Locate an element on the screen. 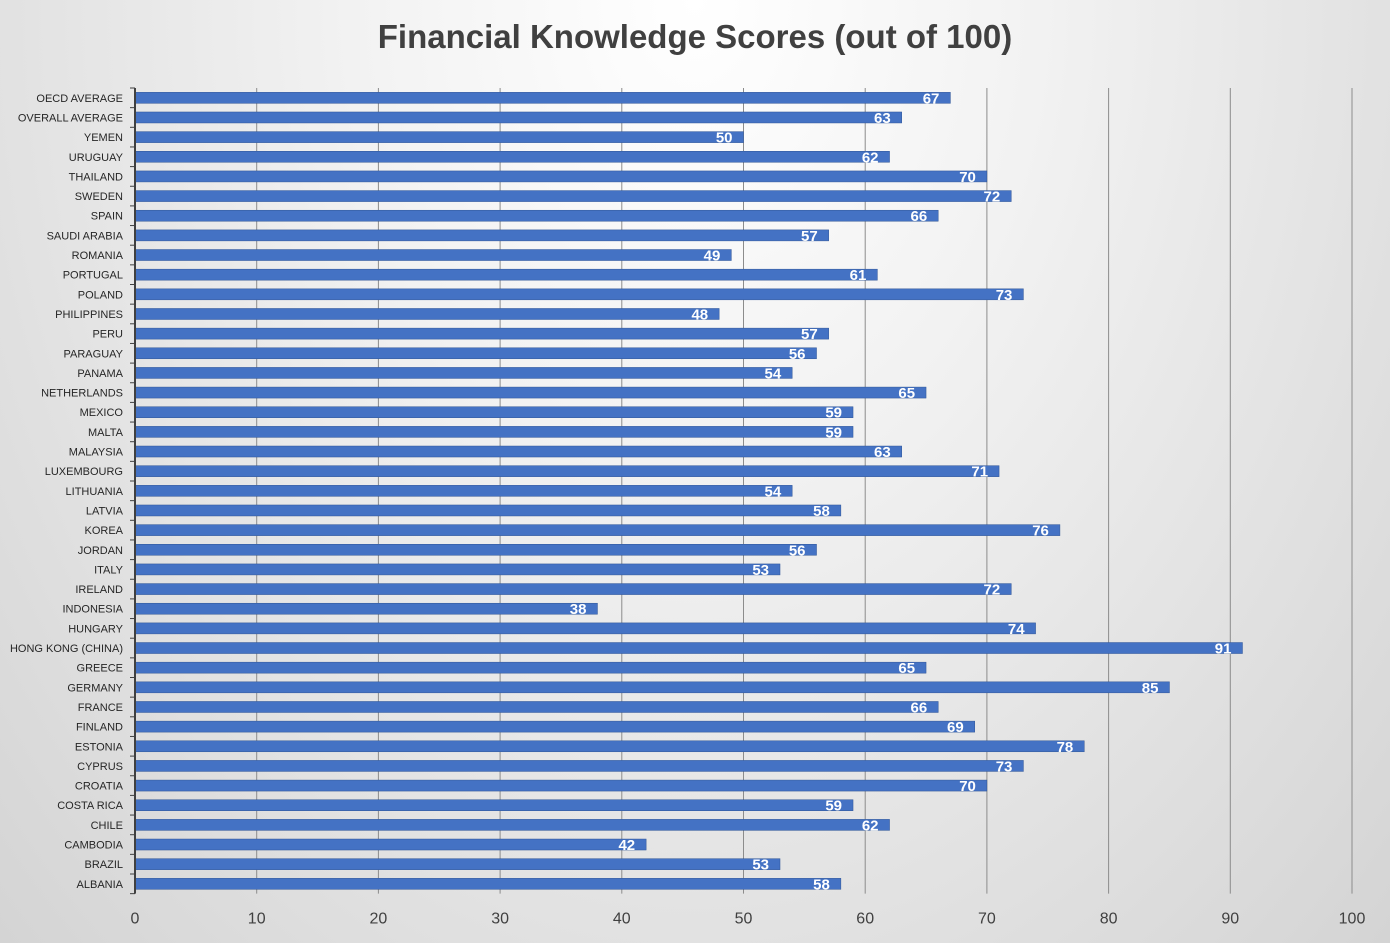  category-label: NETHERLANDS is located at coordinates (82, 394).